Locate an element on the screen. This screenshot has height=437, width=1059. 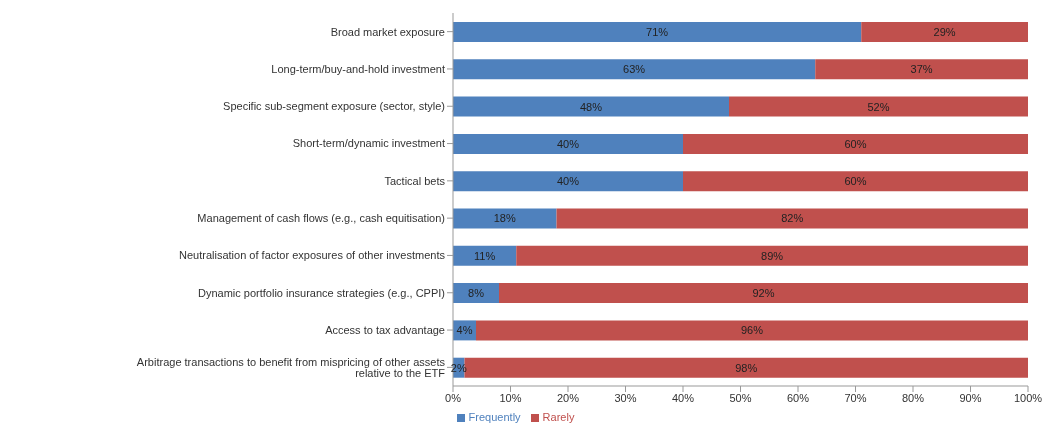
y-tick-label: Broad market exposure is located at coordinates (387, 31).